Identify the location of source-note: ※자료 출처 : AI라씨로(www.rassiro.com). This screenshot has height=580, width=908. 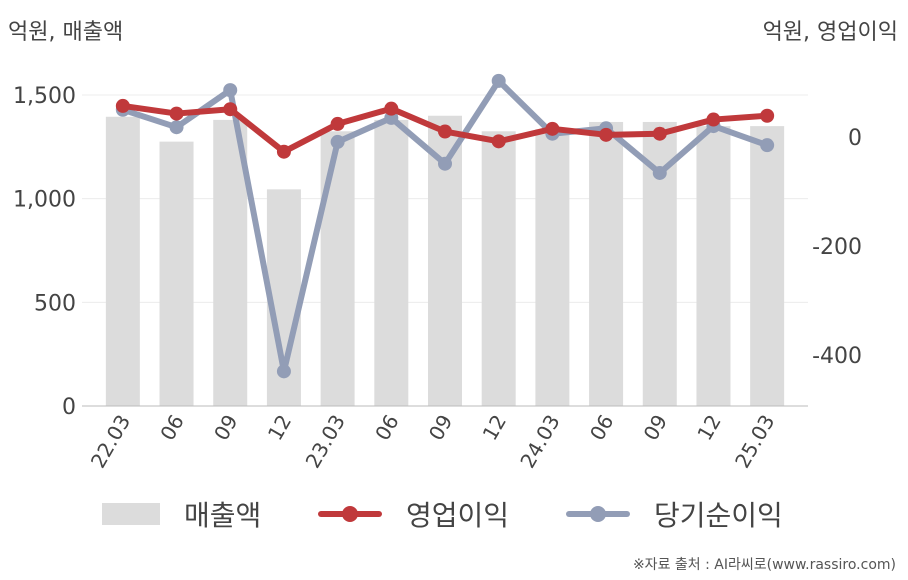
(764, 565).